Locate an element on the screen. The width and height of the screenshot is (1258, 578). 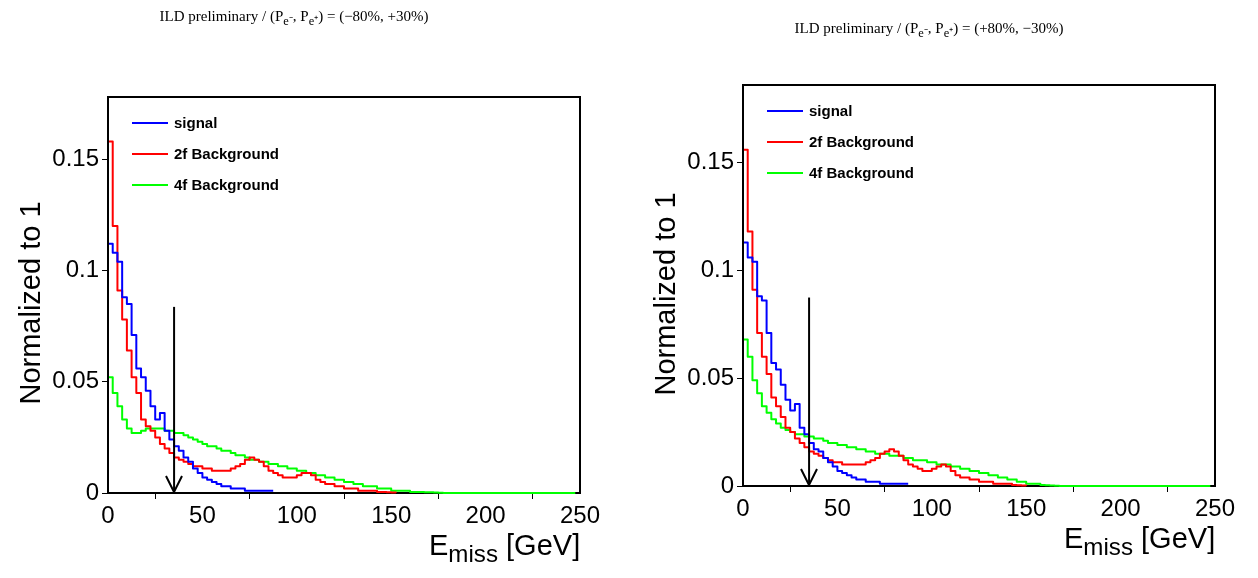
chart-title: ILD preliminary / (P$_{e⁻}$, P$_{e⁺}$) = (−80%, +30%) is located at coordinates (294, 18).